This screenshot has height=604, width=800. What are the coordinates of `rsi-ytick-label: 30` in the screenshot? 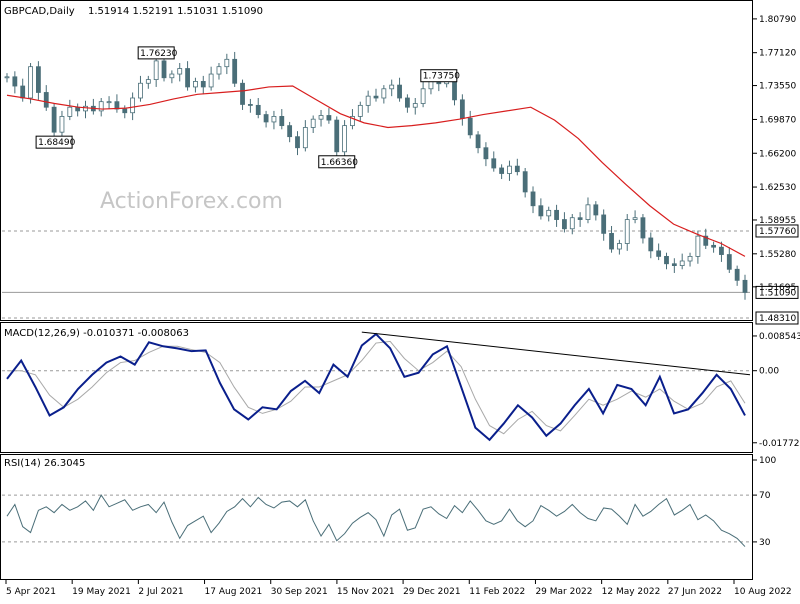 It's located at (765, 543).